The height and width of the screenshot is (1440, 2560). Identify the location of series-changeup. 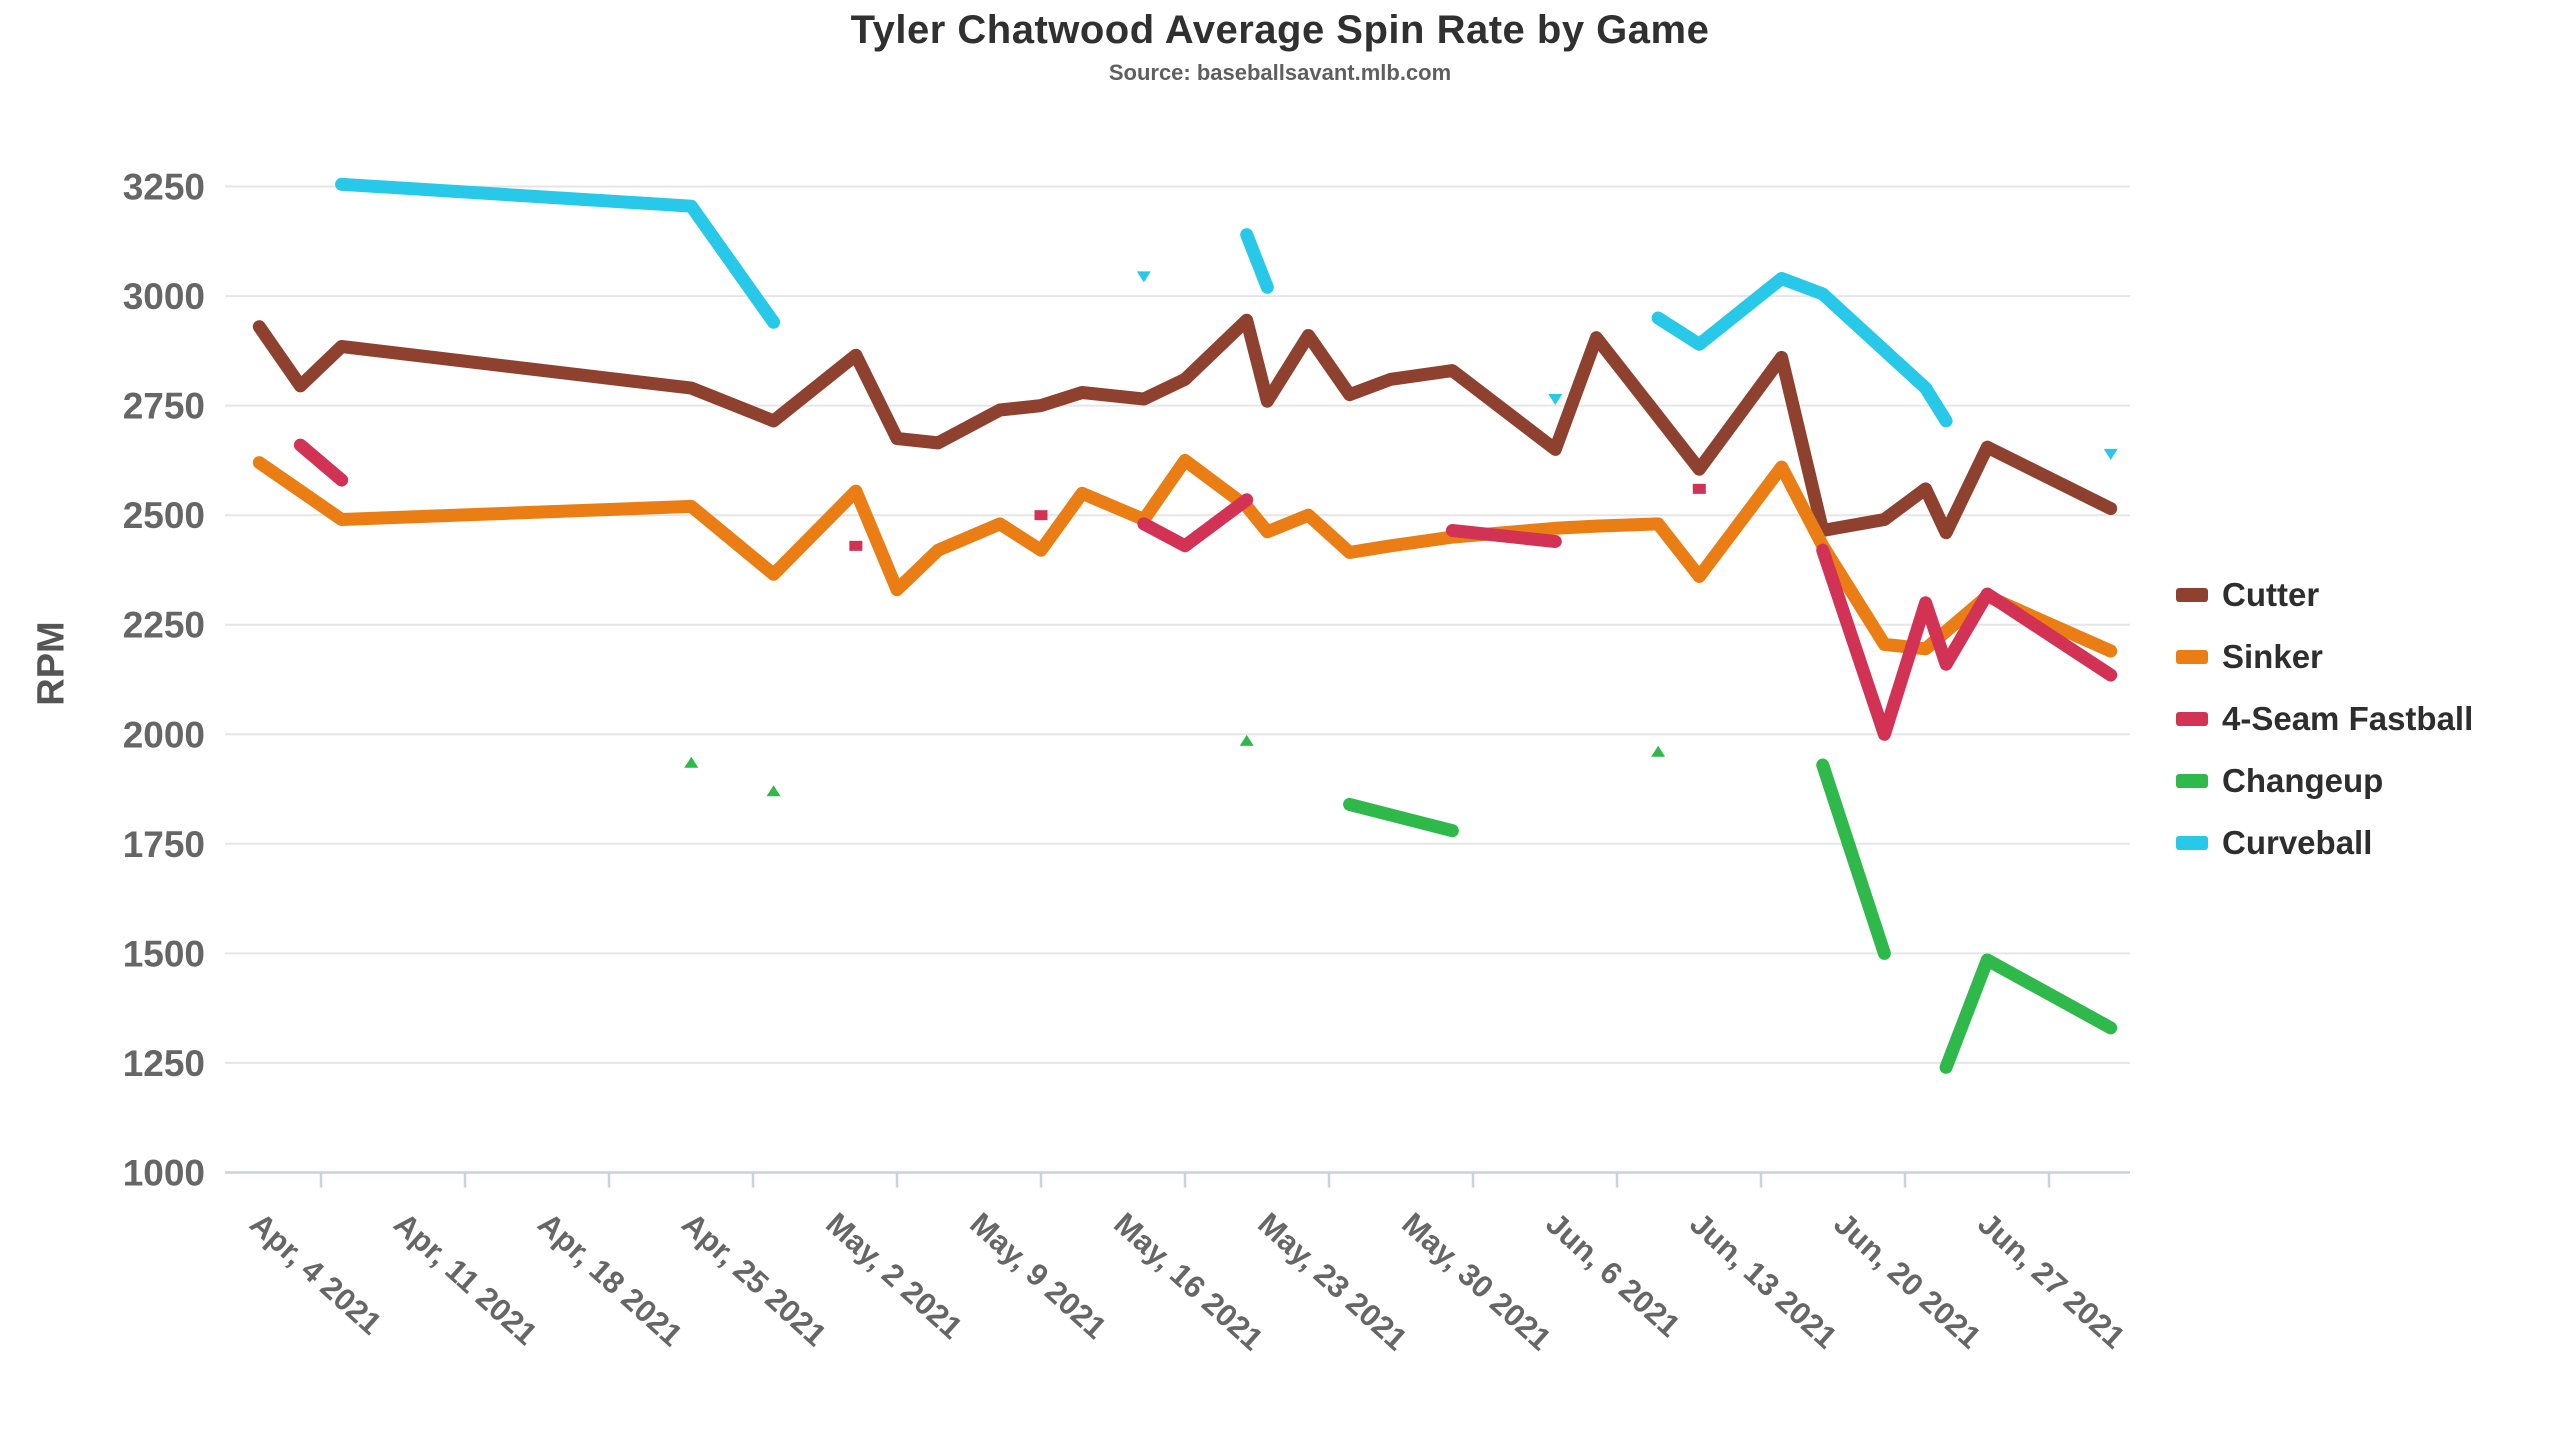
(1401, 904).